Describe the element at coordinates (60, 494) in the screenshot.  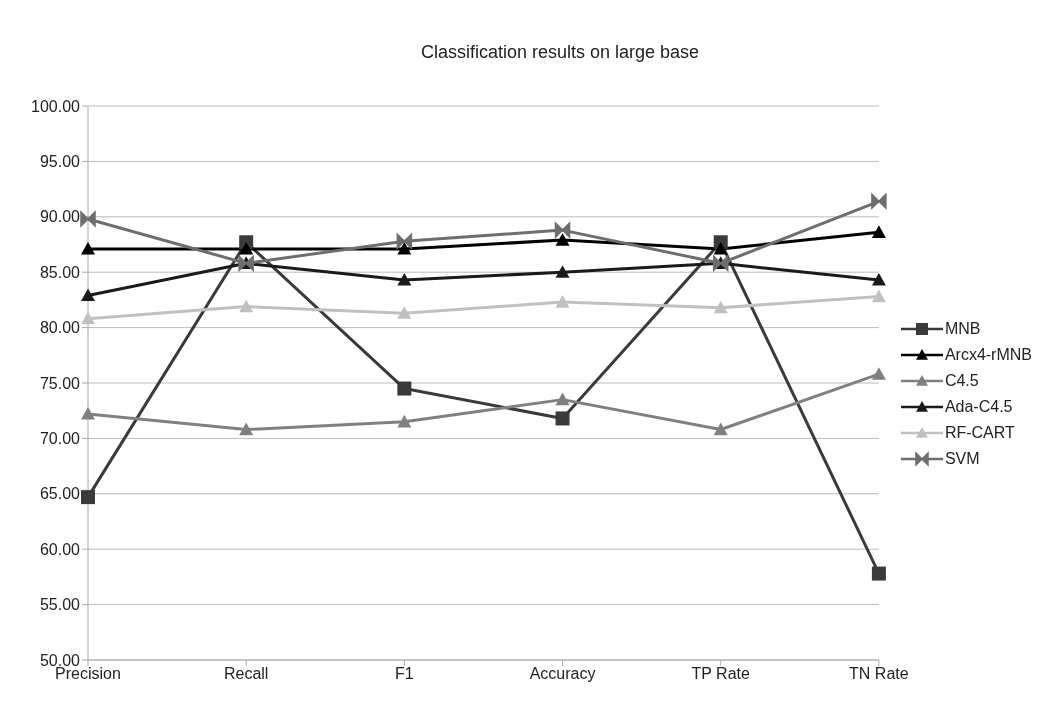
I see `y-tick-label: 65.00` at that location.